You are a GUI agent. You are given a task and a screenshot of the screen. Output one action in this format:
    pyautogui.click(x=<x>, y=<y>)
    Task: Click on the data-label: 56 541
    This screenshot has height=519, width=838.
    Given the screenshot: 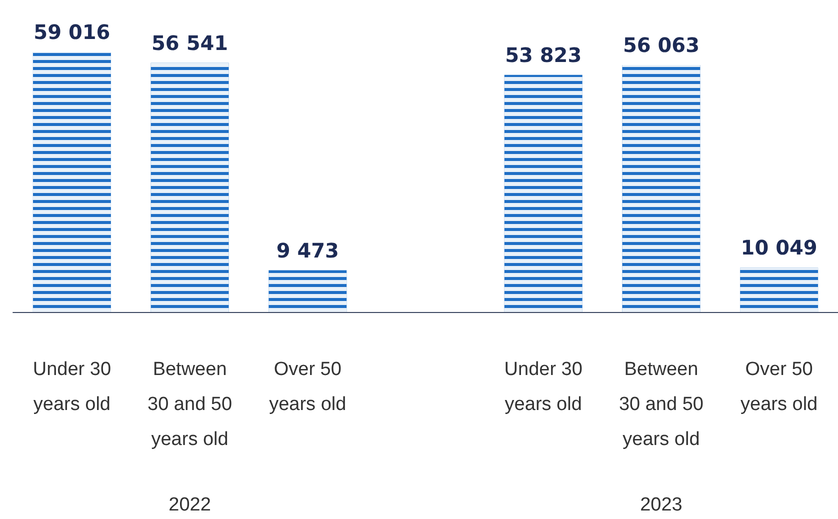 What is the action you would take?
    pyautogui.click(x=190, y=42)
    